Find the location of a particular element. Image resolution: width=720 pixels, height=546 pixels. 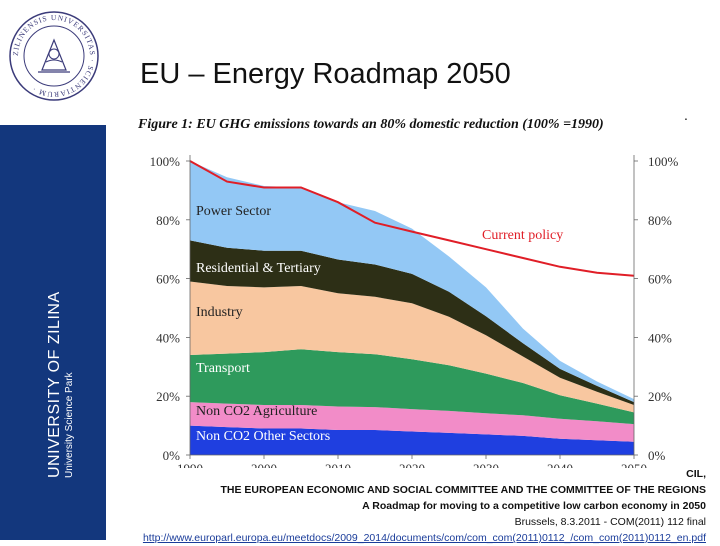

x-tick-label: 2000 is located at coordinates (264, 464).